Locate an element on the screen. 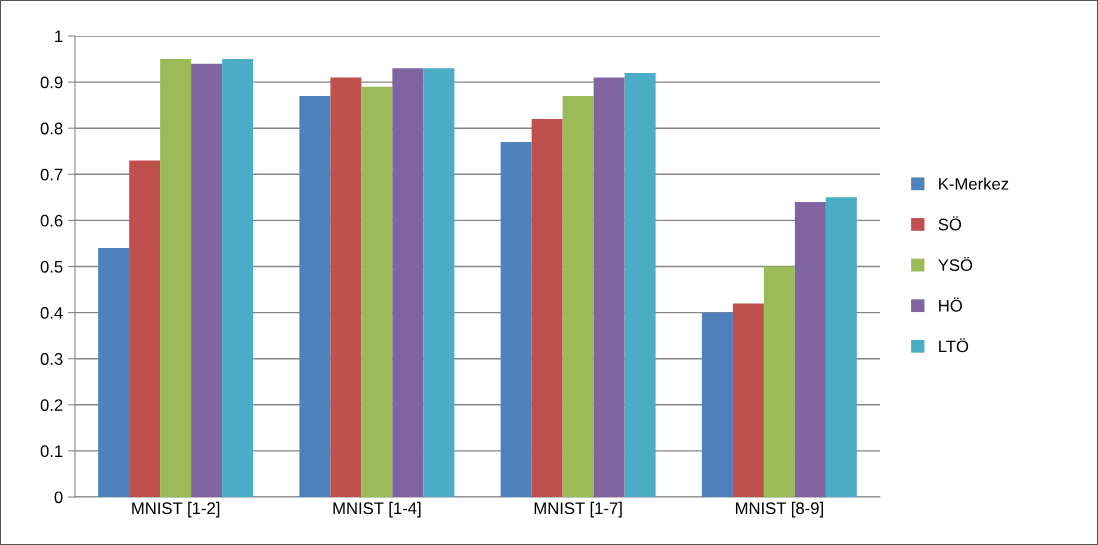  legend-label: LTÖ is located at coordinates (954, 345).